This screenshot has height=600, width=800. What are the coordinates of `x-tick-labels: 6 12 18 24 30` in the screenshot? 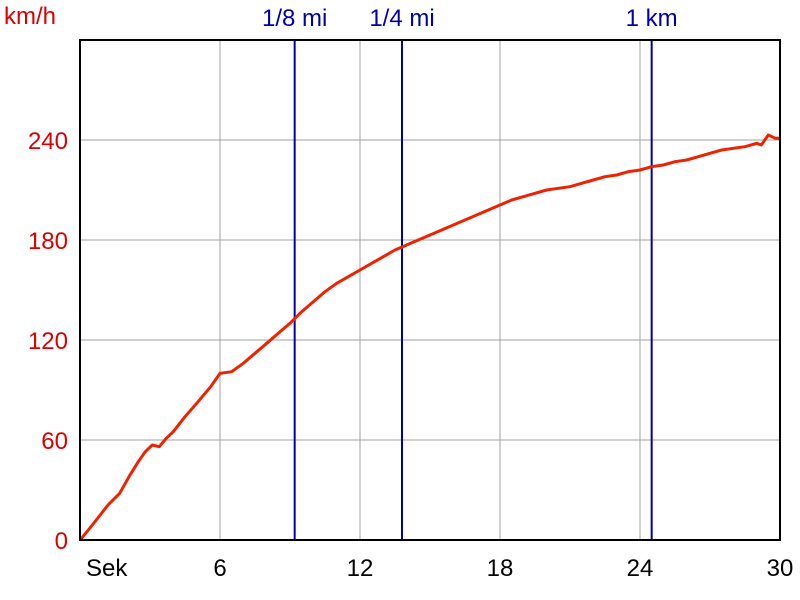 It's located at (503, 568).